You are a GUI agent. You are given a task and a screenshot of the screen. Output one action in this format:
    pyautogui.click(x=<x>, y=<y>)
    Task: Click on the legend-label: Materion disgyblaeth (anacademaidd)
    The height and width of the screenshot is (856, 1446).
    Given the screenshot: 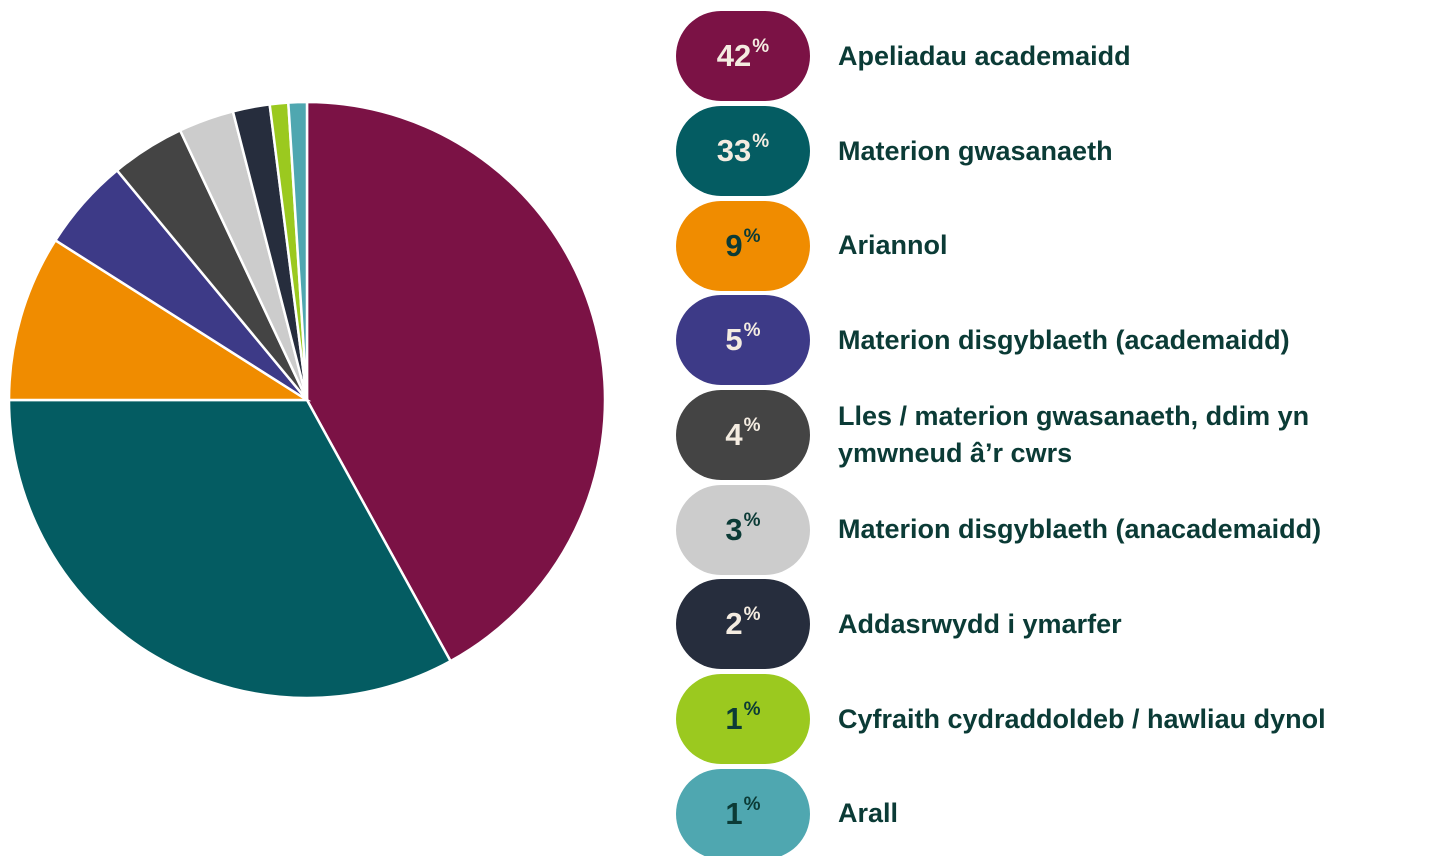 What is the action you would take?
    pyautogui.click(x=1080, y=529)
    